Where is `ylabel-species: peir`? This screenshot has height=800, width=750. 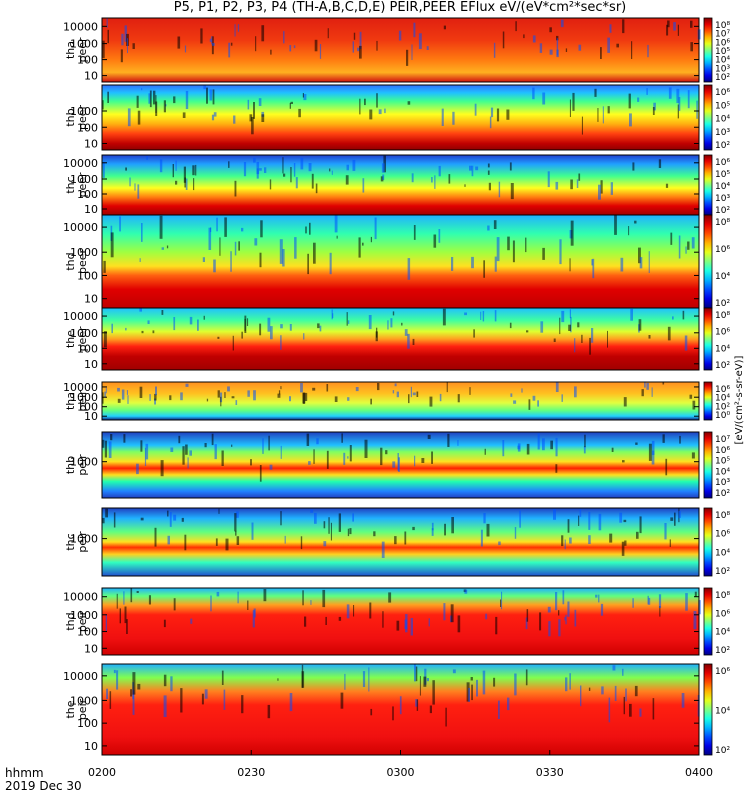 ylabel-species: peir is located at coordinates (82, 621).